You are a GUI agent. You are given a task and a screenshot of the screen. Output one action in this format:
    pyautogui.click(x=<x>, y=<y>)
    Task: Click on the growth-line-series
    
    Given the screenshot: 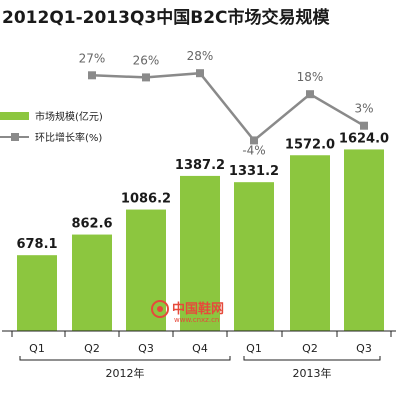 What is the action you would take?
    pyautogui.click(x=228, y=107)
    